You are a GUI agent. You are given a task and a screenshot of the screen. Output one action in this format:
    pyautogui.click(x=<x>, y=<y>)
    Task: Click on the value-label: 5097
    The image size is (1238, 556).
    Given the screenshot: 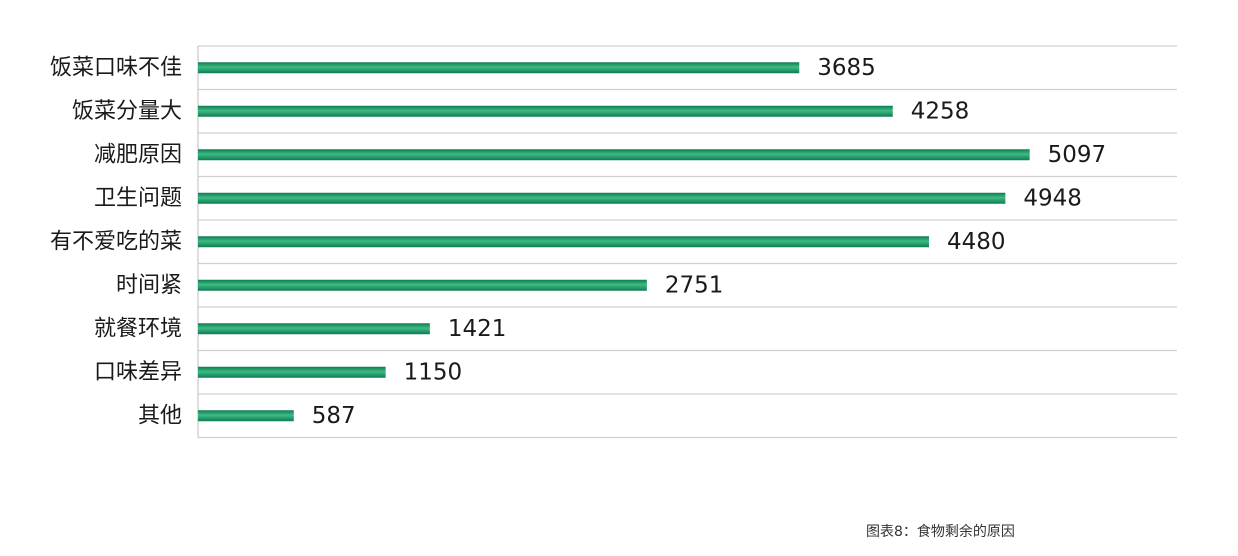 What is the action you would take?
    pyautogui.click(x=1077, y=155)
    